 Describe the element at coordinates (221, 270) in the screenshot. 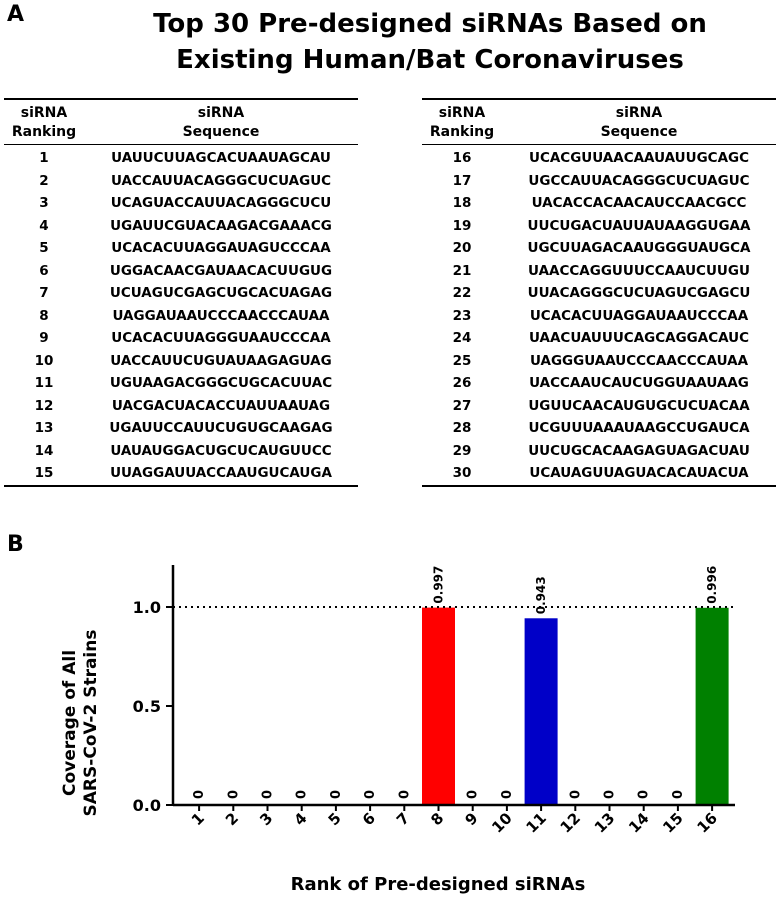

I see `sirna-sequence: UGGACAACGAUAACACUUGUG` at that location.